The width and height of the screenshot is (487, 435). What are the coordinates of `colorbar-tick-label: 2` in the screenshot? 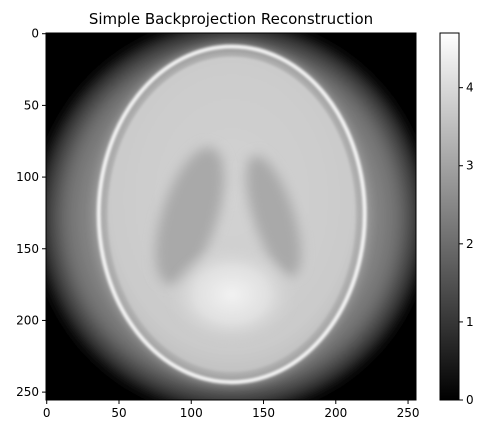 It's located at (470, 244).